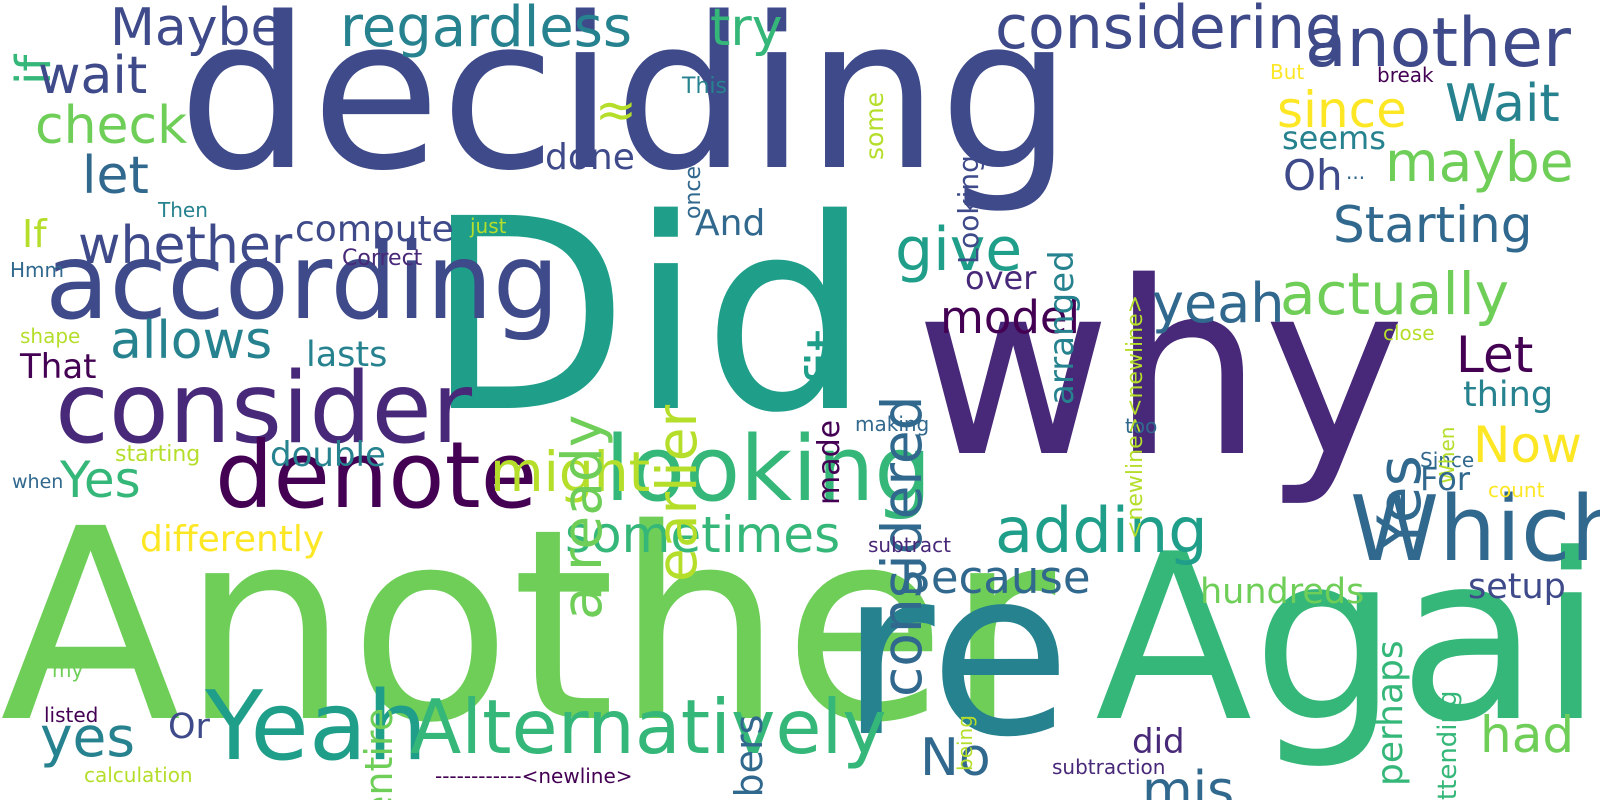 Image resolution: width=1600 pixels, height=800 pixels. I want to click on word-subtract: subtract, so click(909, 545).